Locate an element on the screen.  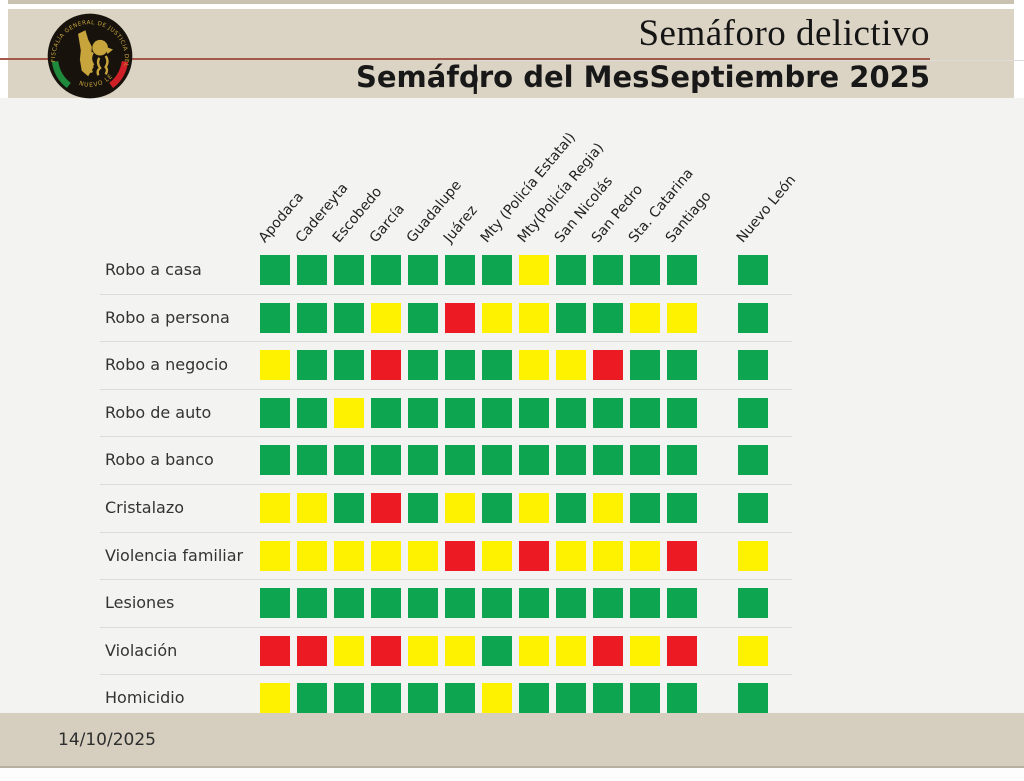
status-cell-juarez-robo-a-banco is located at coordinates (460, 460).